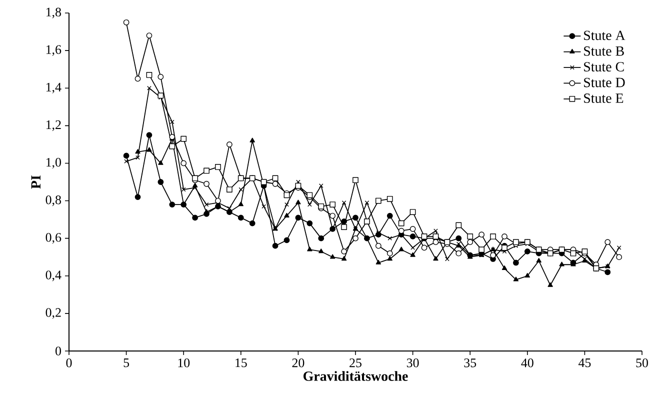 Image resolution: width=653 pixels, height=402 pixels. I want to click on x-tick-label: 0, so click(69, 363).